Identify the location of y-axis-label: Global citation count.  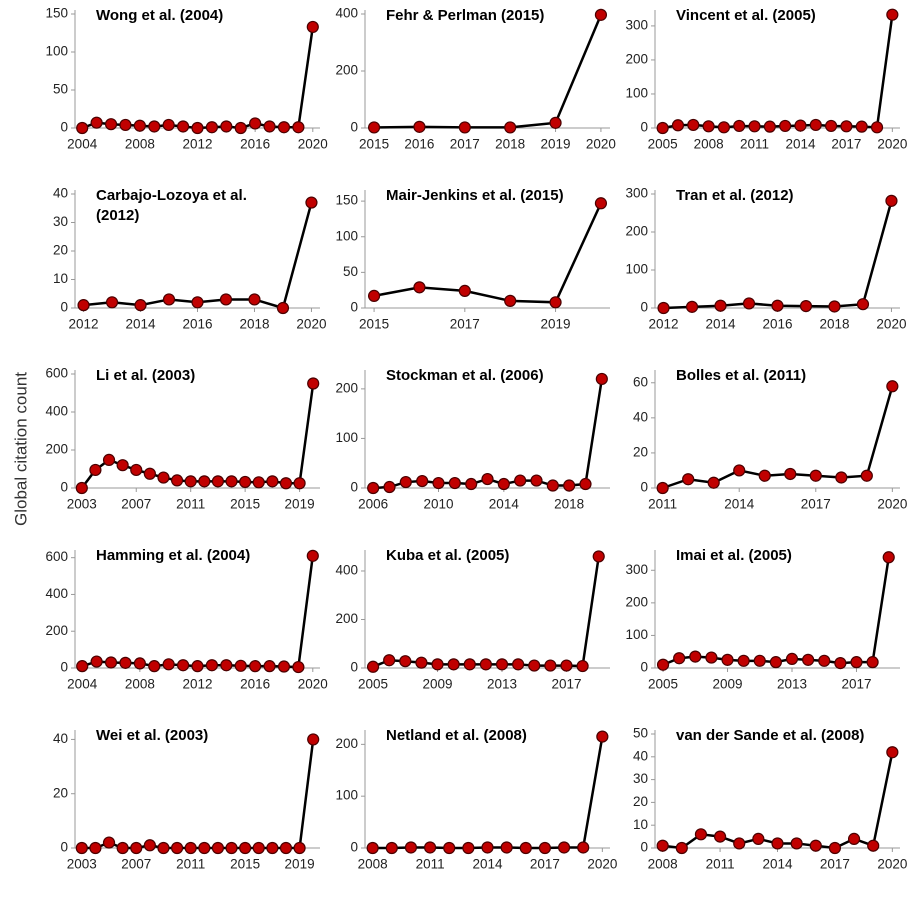
(20, 449).